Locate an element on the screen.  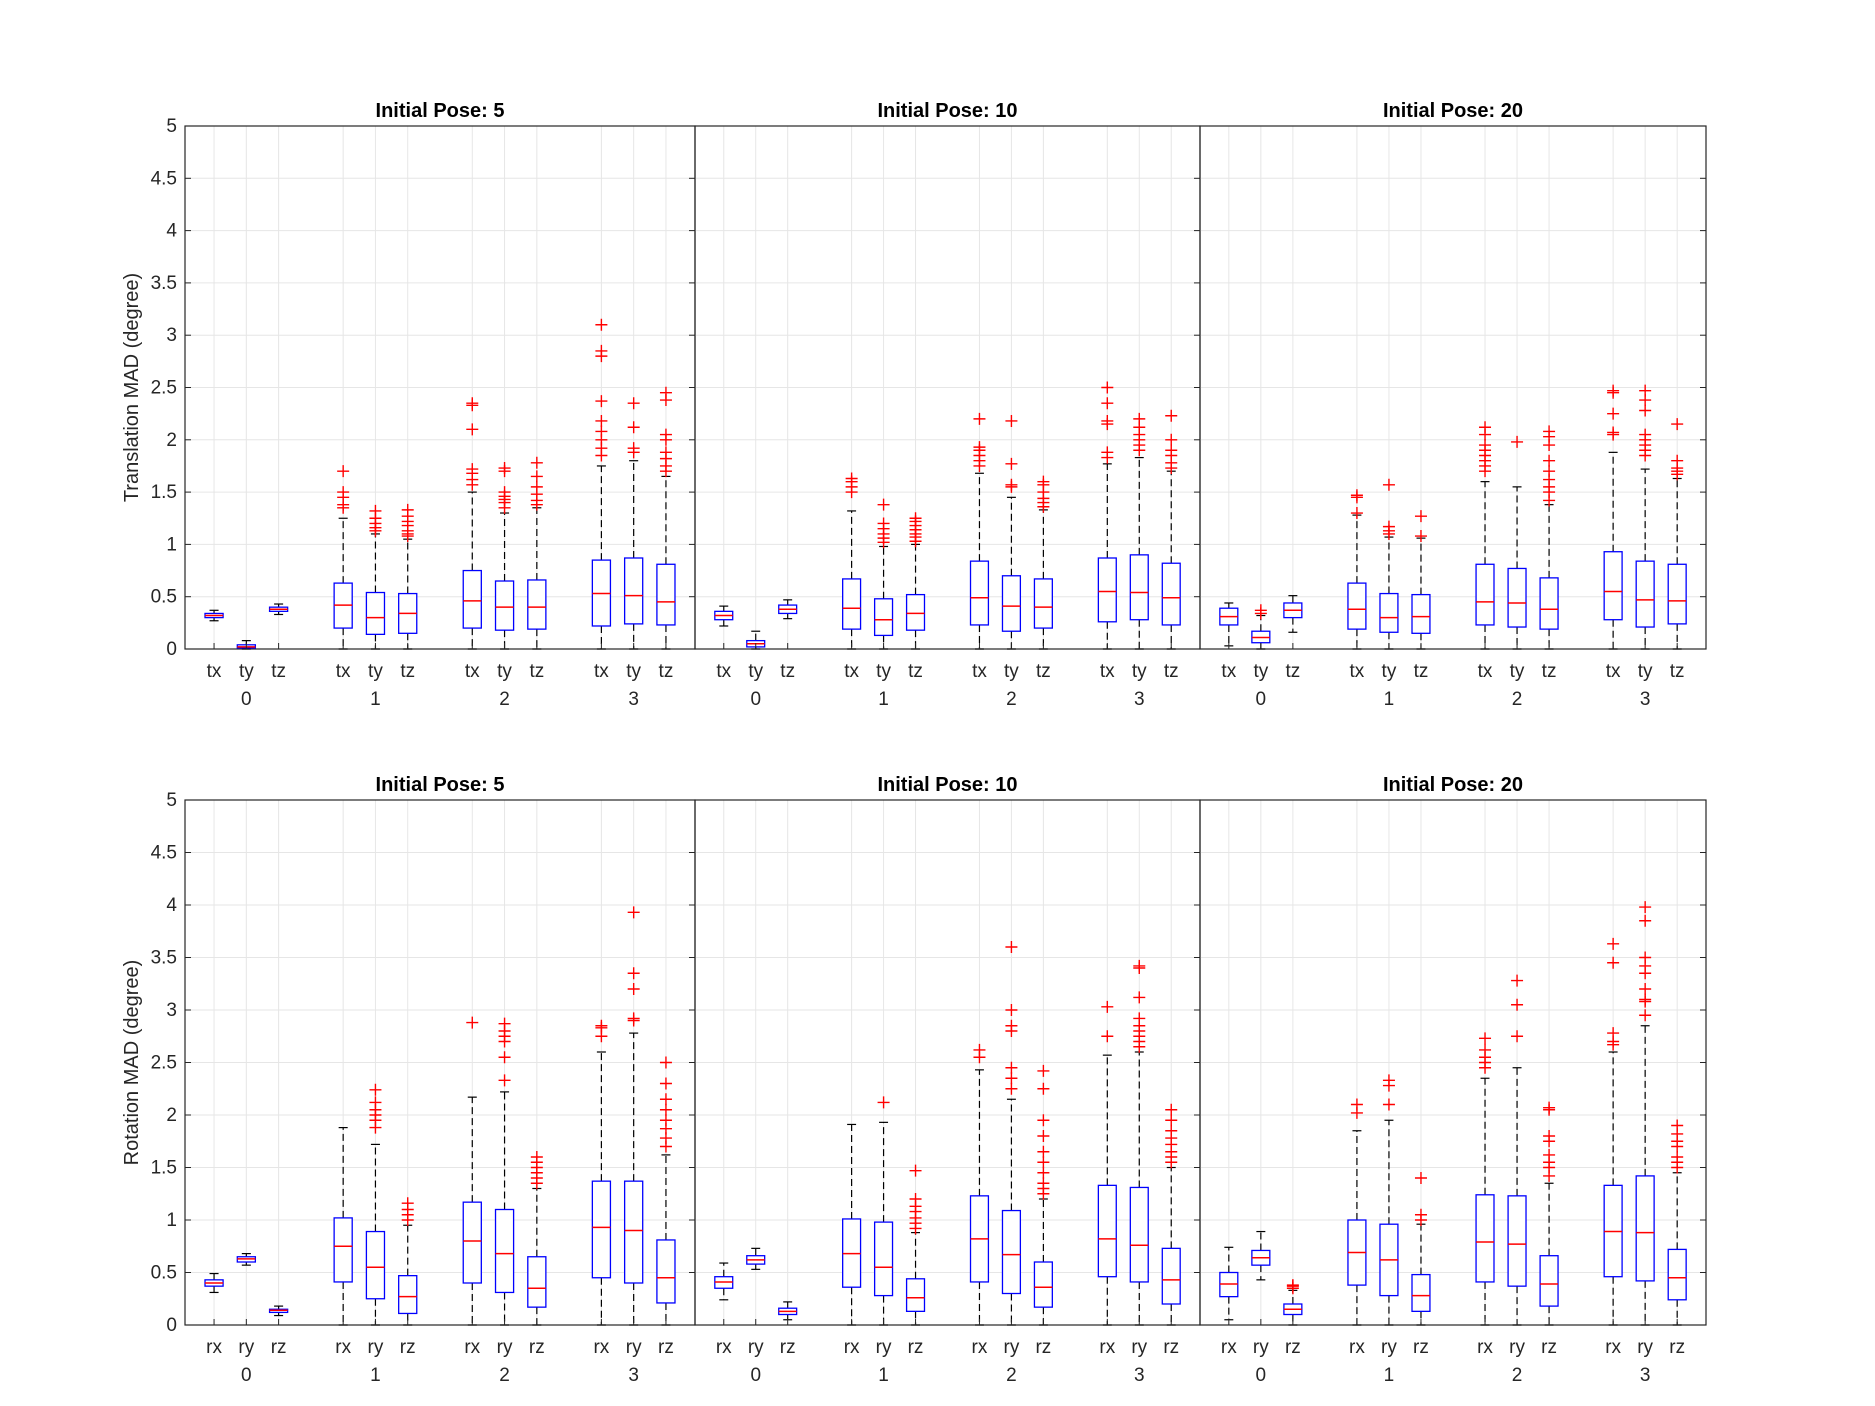
panel-title: Initial Pose: 10 is located at coordinates (947, 785).